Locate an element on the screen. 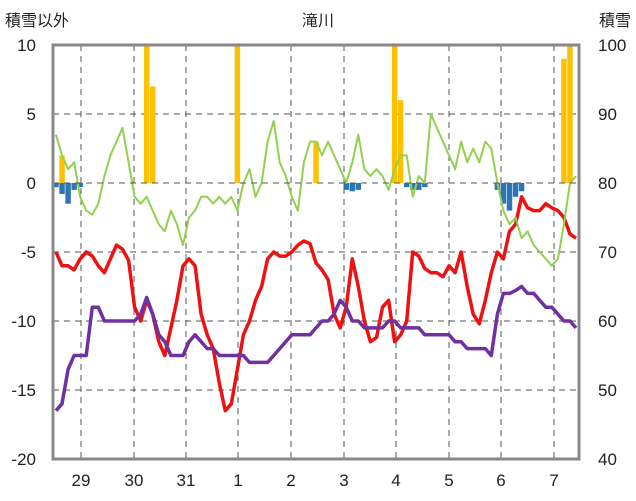  right-axis-label: 積雪 is located at coordinates (615, 20).